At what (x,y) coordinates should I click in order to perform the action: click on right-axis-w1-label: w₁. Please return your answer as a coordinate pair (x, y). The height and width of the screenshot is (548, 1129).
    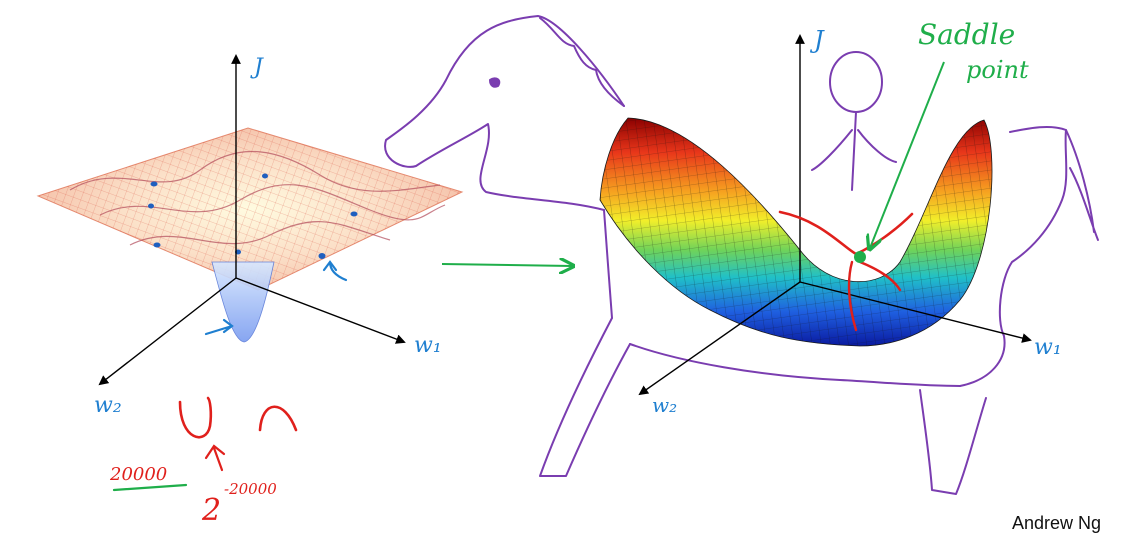
    Looking at the image, I should click on (1048, 347).